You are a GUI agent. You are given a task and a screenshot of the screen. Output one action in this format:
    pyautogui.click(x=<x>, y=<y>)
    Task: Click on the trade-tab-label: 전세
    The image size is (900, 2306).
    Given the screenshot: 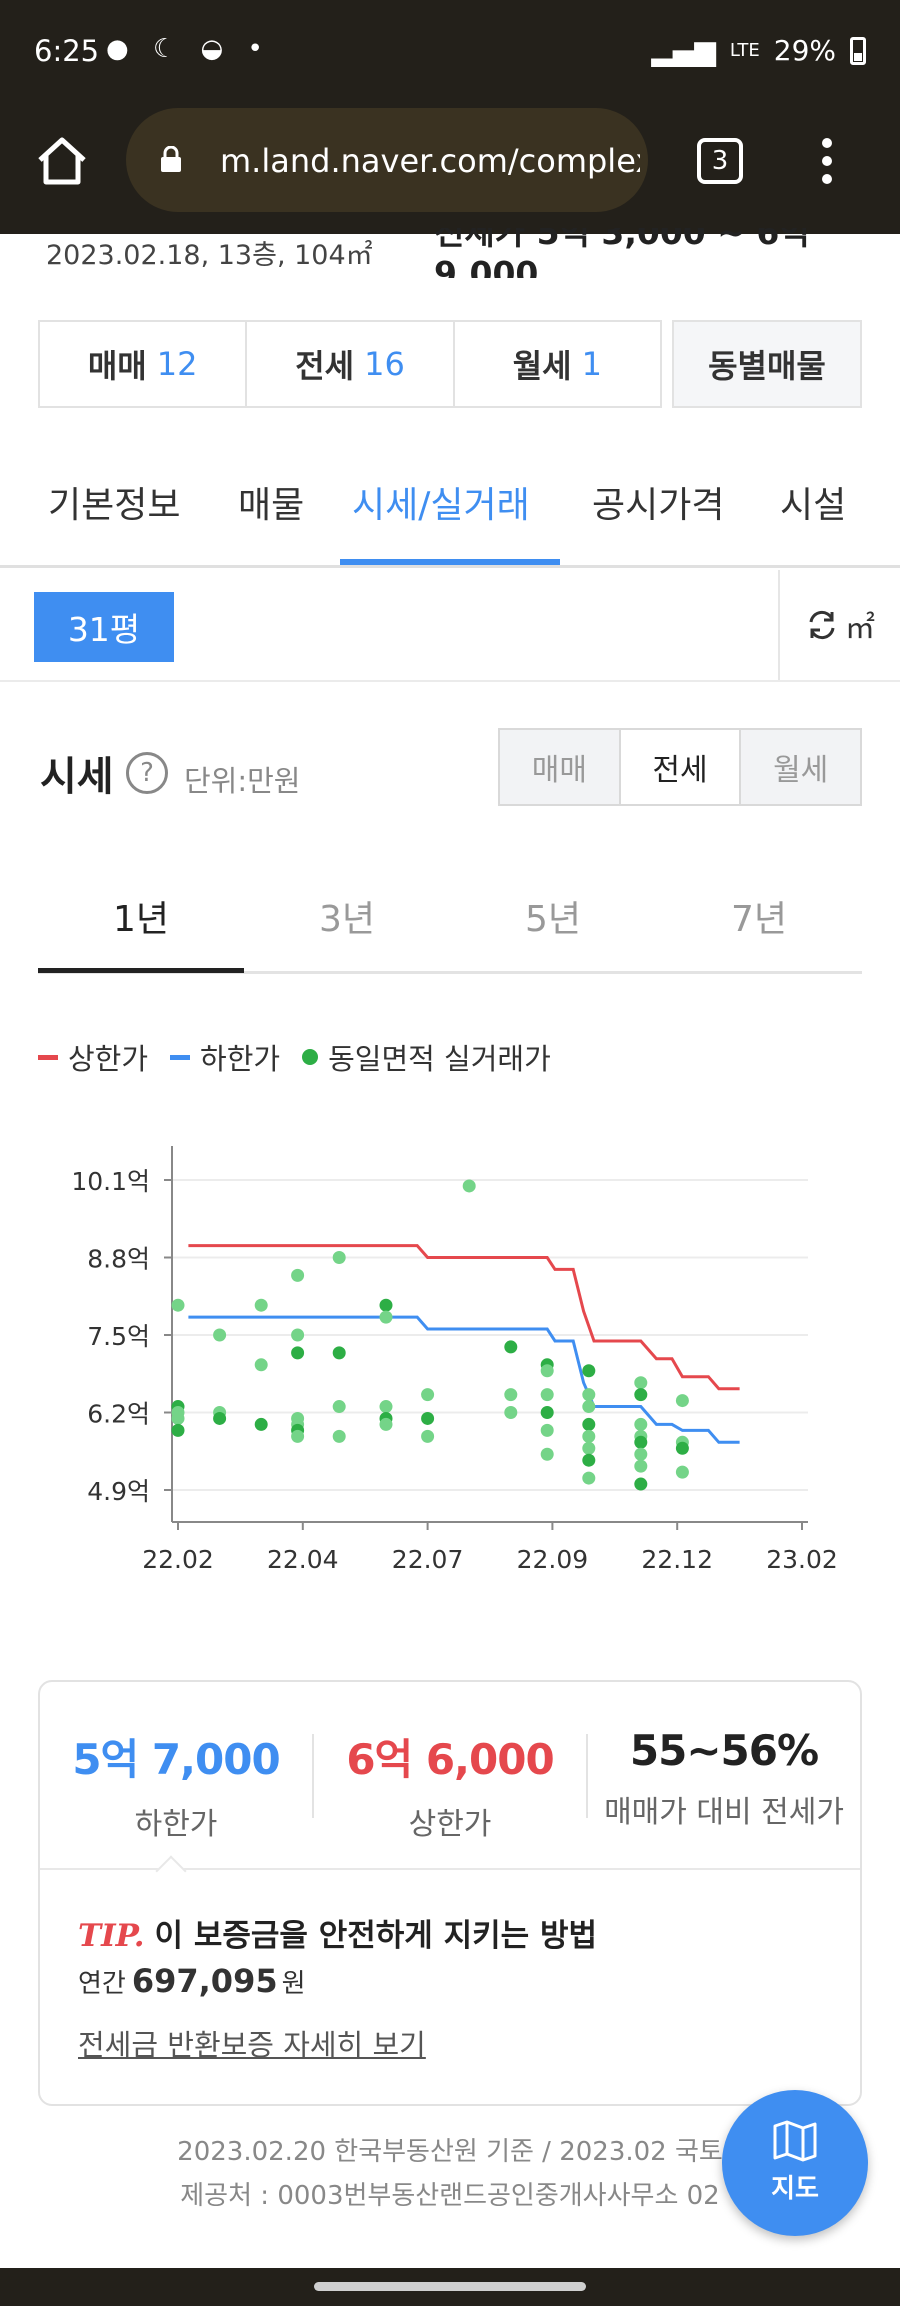 What is the action you would take?
    pyautogui.click(x=325, y=366)
    